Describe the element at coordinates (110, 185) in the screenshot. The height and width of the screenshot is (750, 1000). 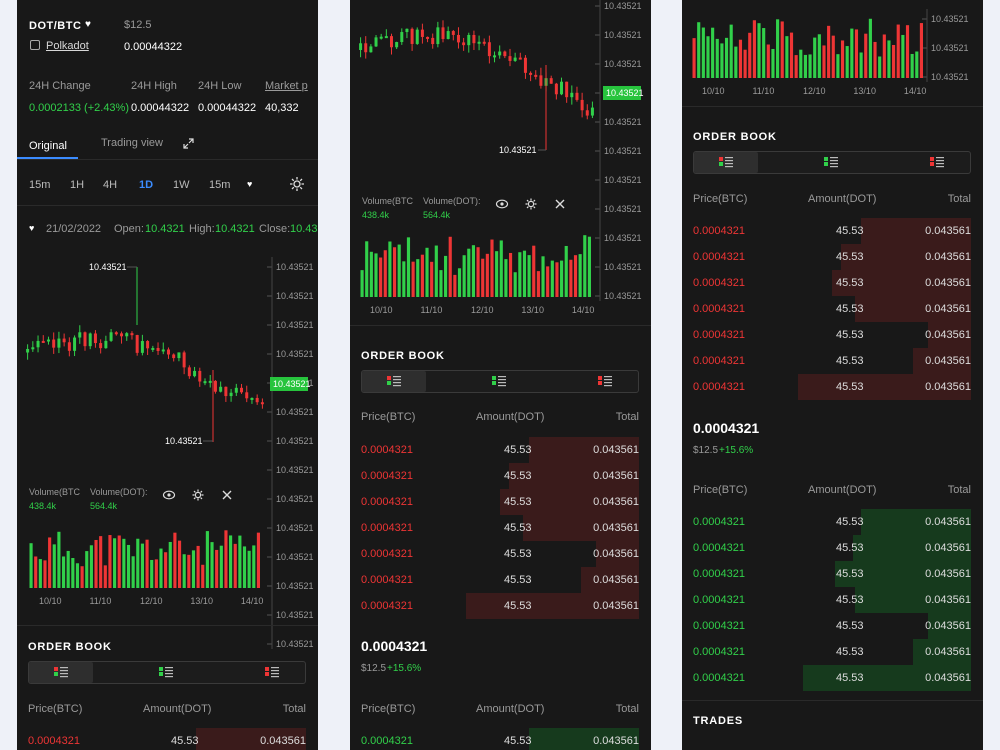
I see `timeframe-4h-button: 4H` at that location.